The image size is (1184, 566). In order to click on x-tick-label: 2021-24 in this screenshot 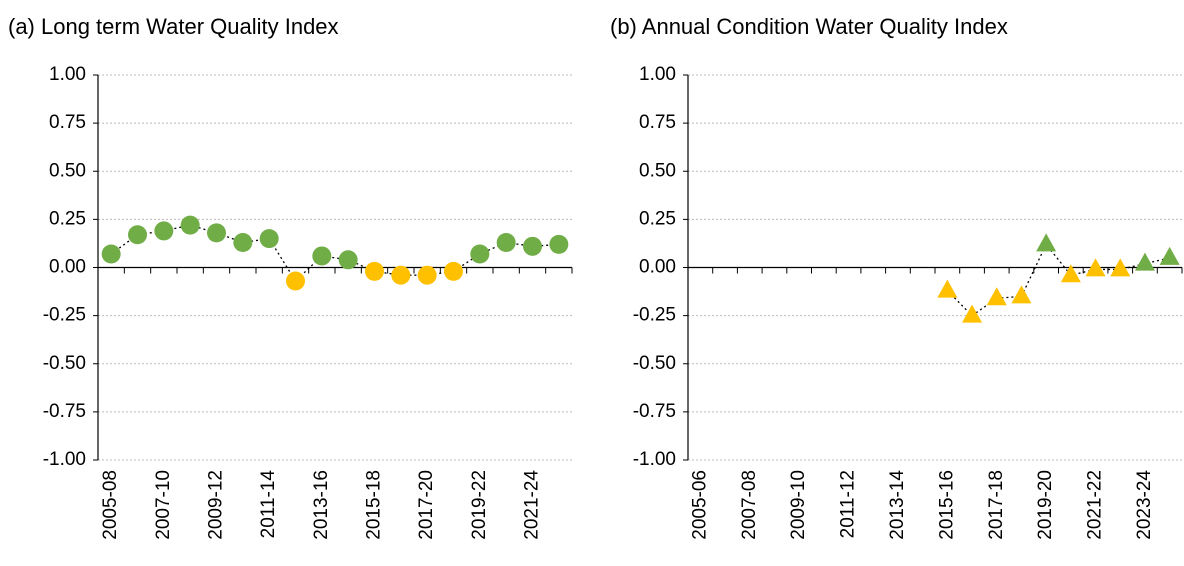, I will do `click(532, 505)`.